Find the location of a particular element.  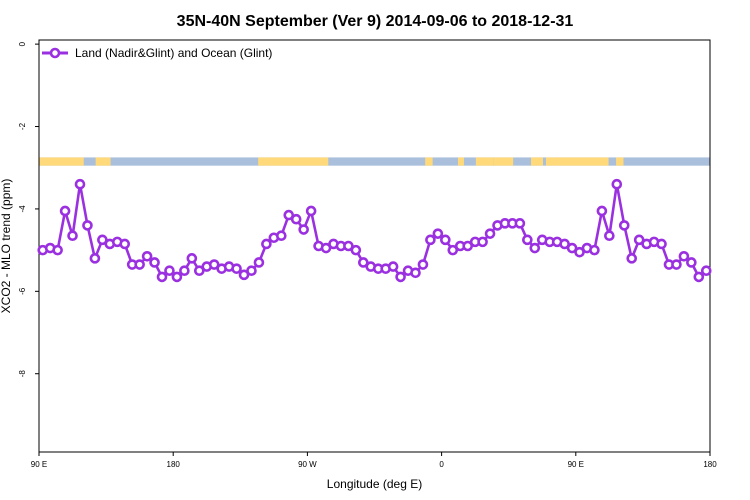

land-ocean-strip is located at coordinates (374, 161).